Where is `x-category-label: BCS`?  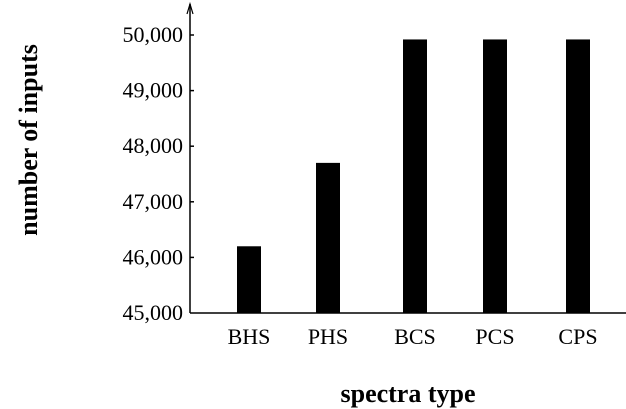 x-category-label: BCS is located at coordinates (415, 336).